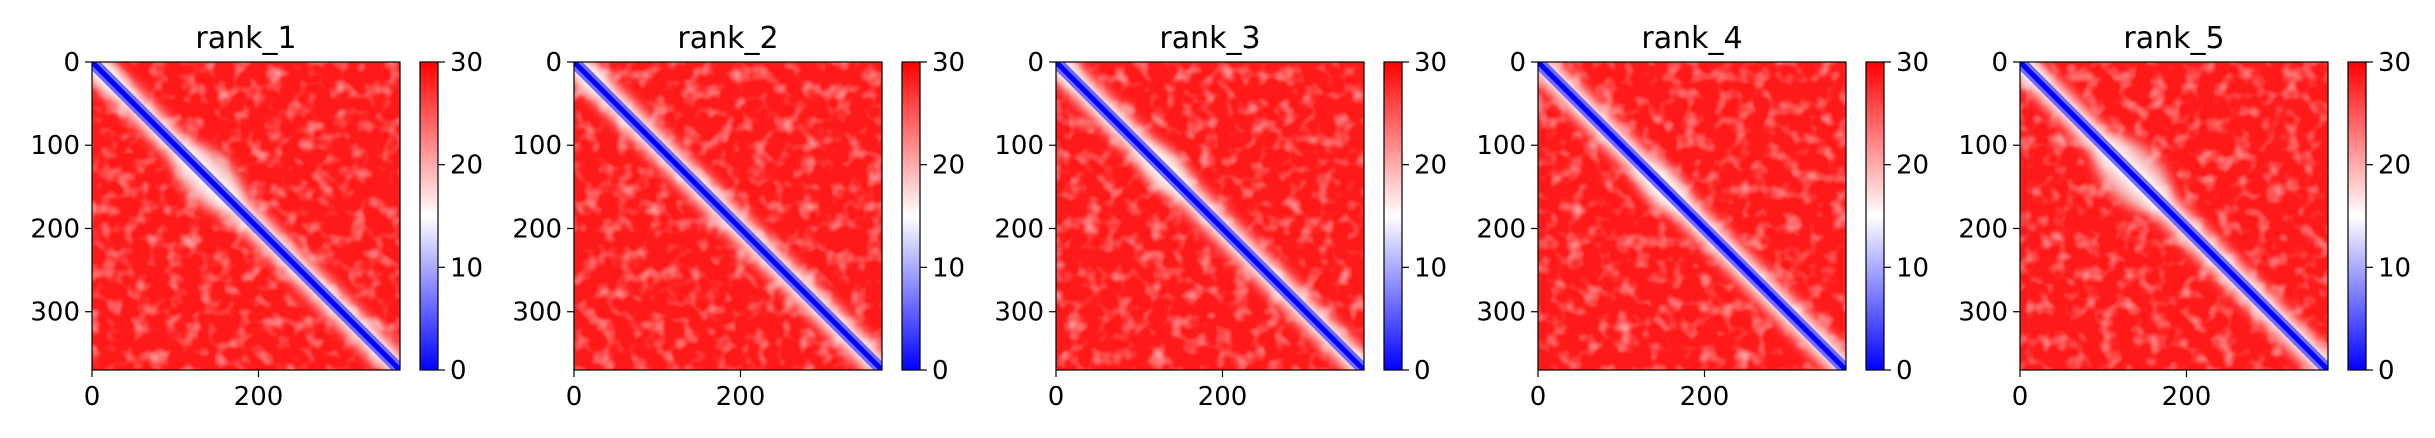 Image resolution: width=2435 pixels, height=438 pixels. I want to click on panel-title: rank_5, so click(2173, 38).